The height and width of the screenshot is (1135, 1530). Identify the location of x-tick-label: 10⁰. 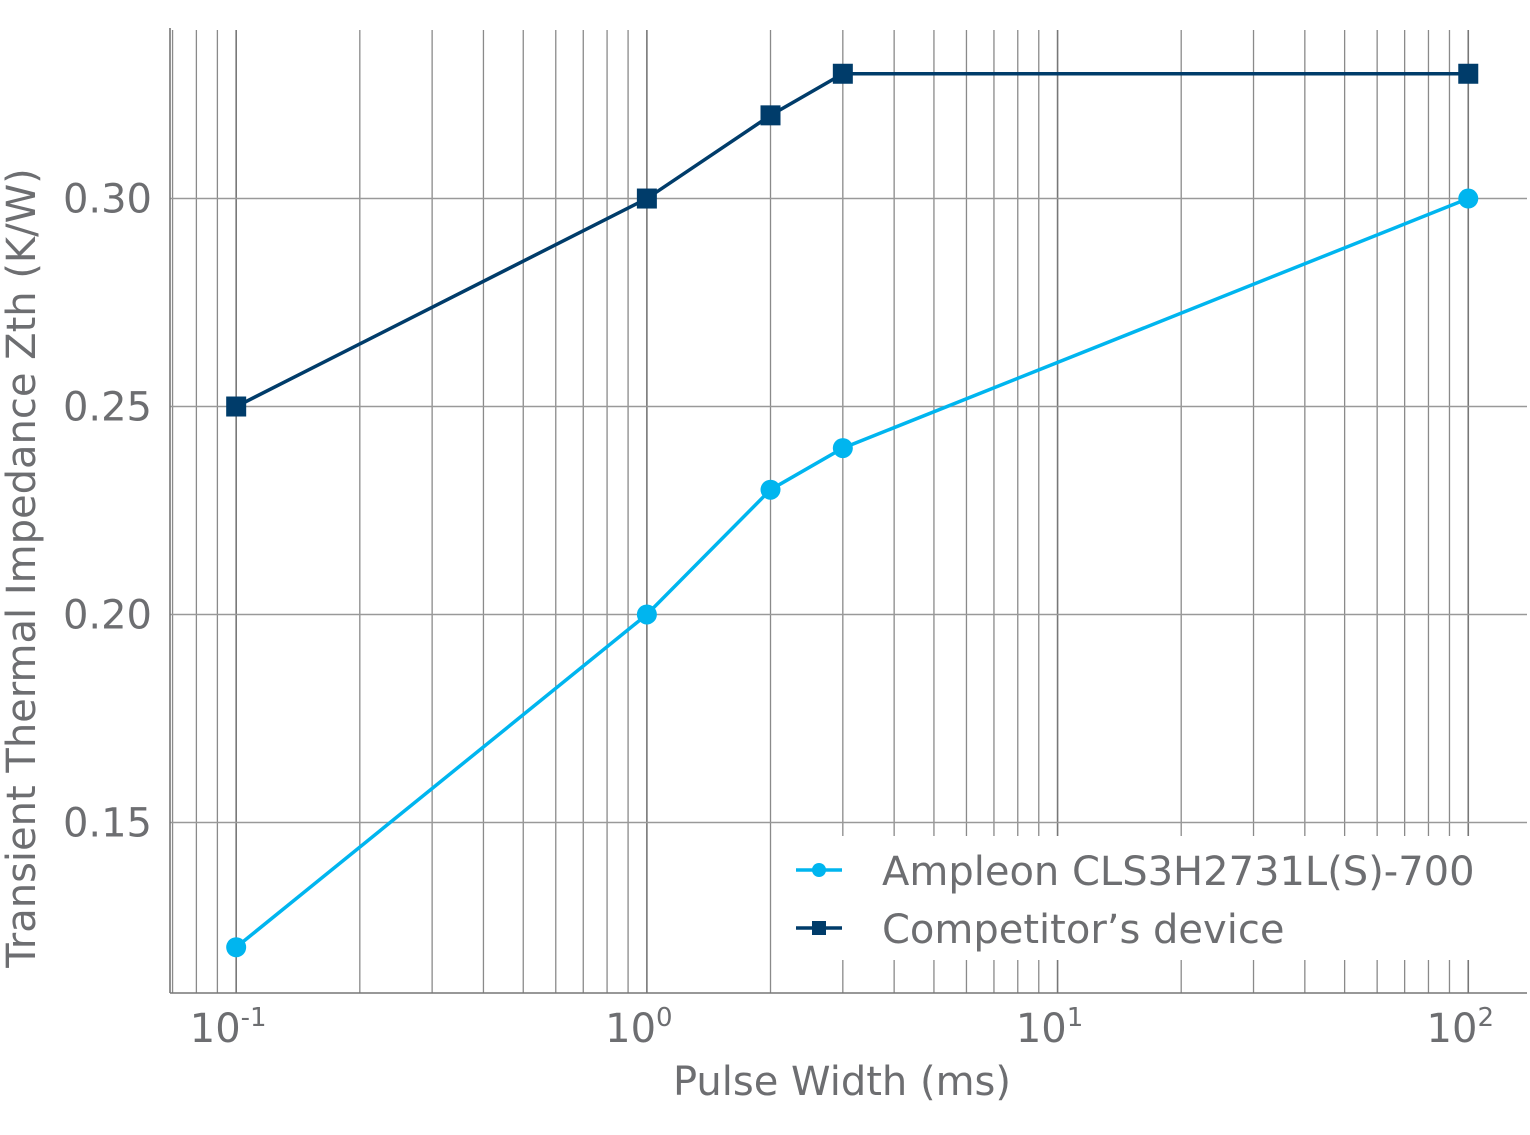
(638, 1027).